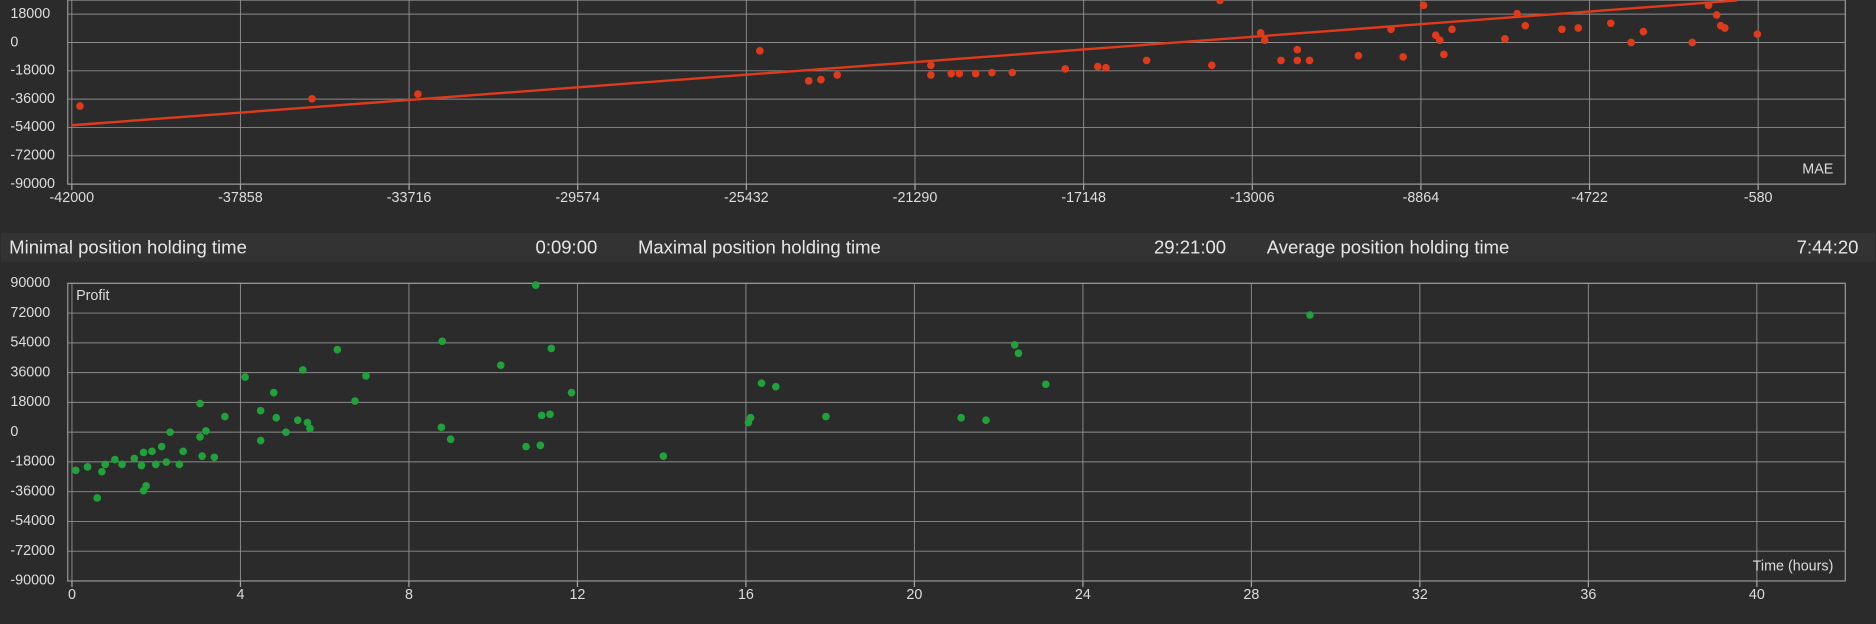 The width and height of the screenshot is (1876, 624). What do you see at coordinates (72, 198) in the screenshot?
I see `x-tick-label: -42000` at bounding box center [72, 198].